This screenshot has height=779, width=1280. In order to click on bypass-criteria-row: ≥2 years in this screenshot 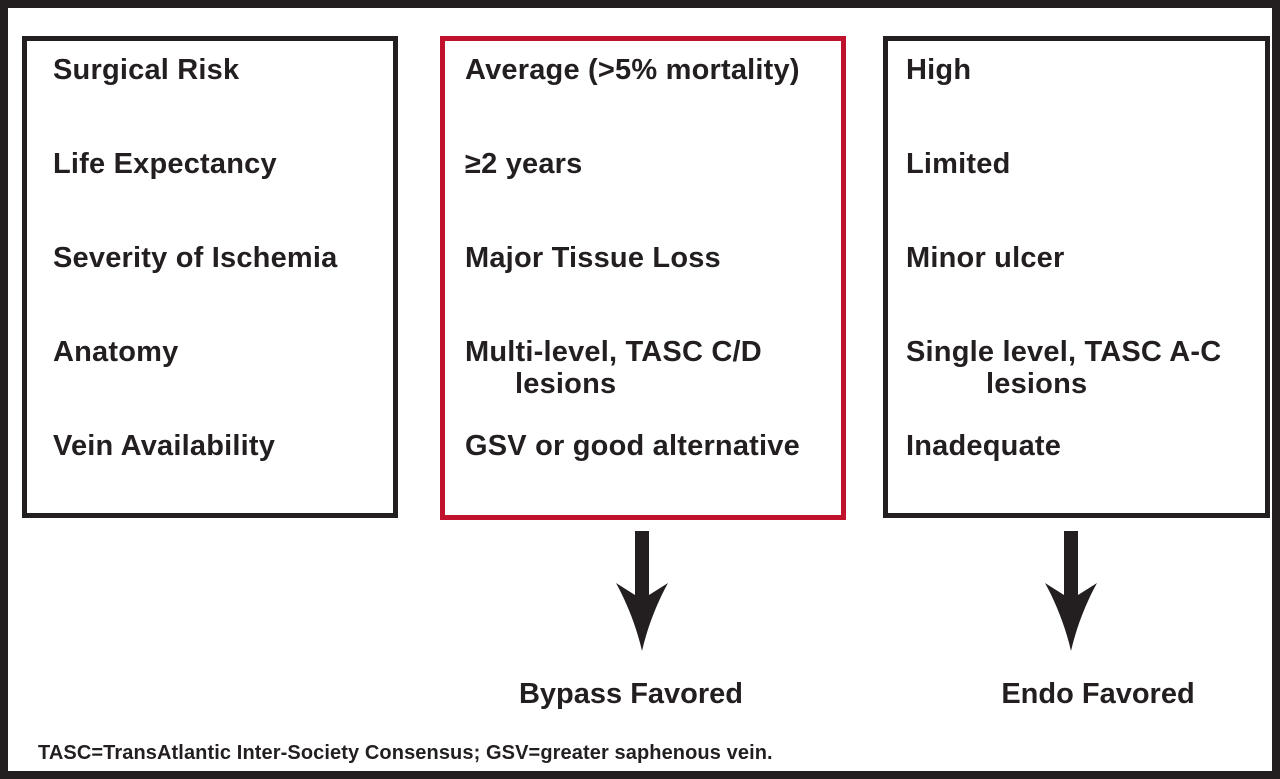, I will do `click(524, 164)`.